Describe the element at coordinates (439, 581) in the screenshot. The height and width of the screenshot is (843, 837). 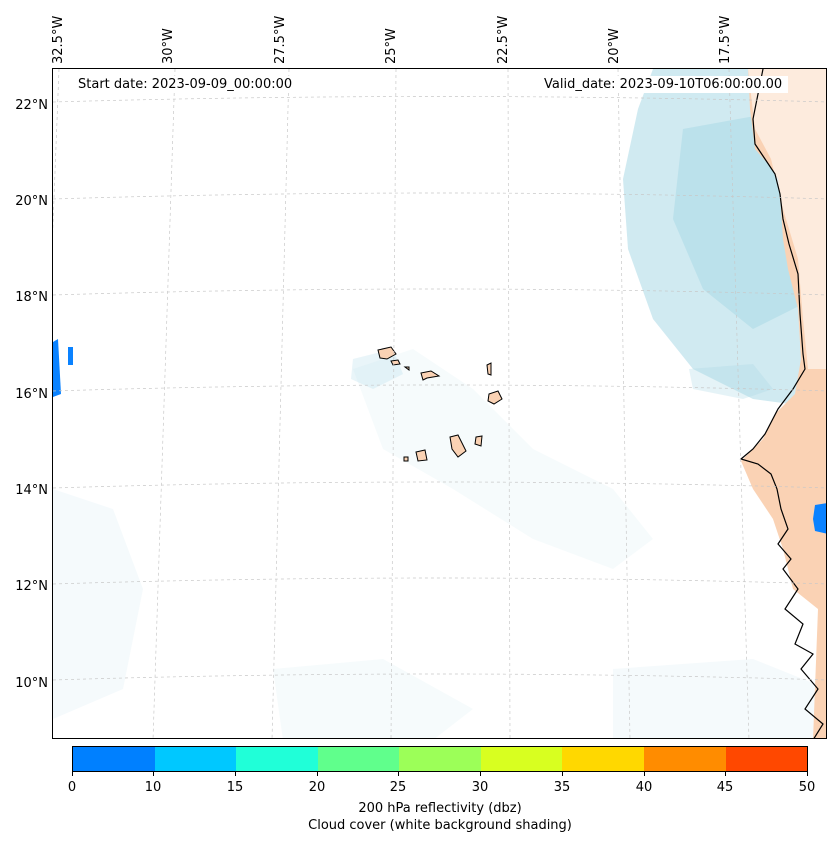
I see `gridline-lat-12n` at that location.